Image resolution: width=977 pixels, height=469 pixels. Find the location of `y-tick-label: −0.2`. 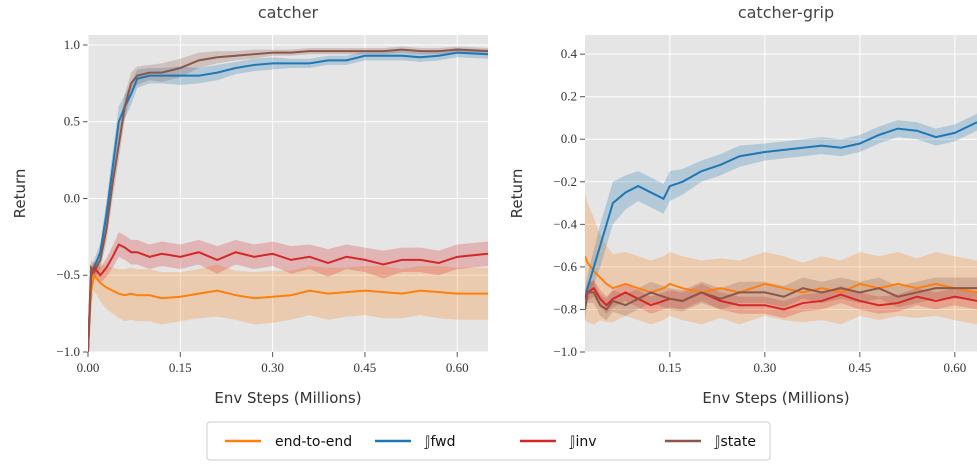

y-tick-label: −0.2 is located at coordinates (565, 181).